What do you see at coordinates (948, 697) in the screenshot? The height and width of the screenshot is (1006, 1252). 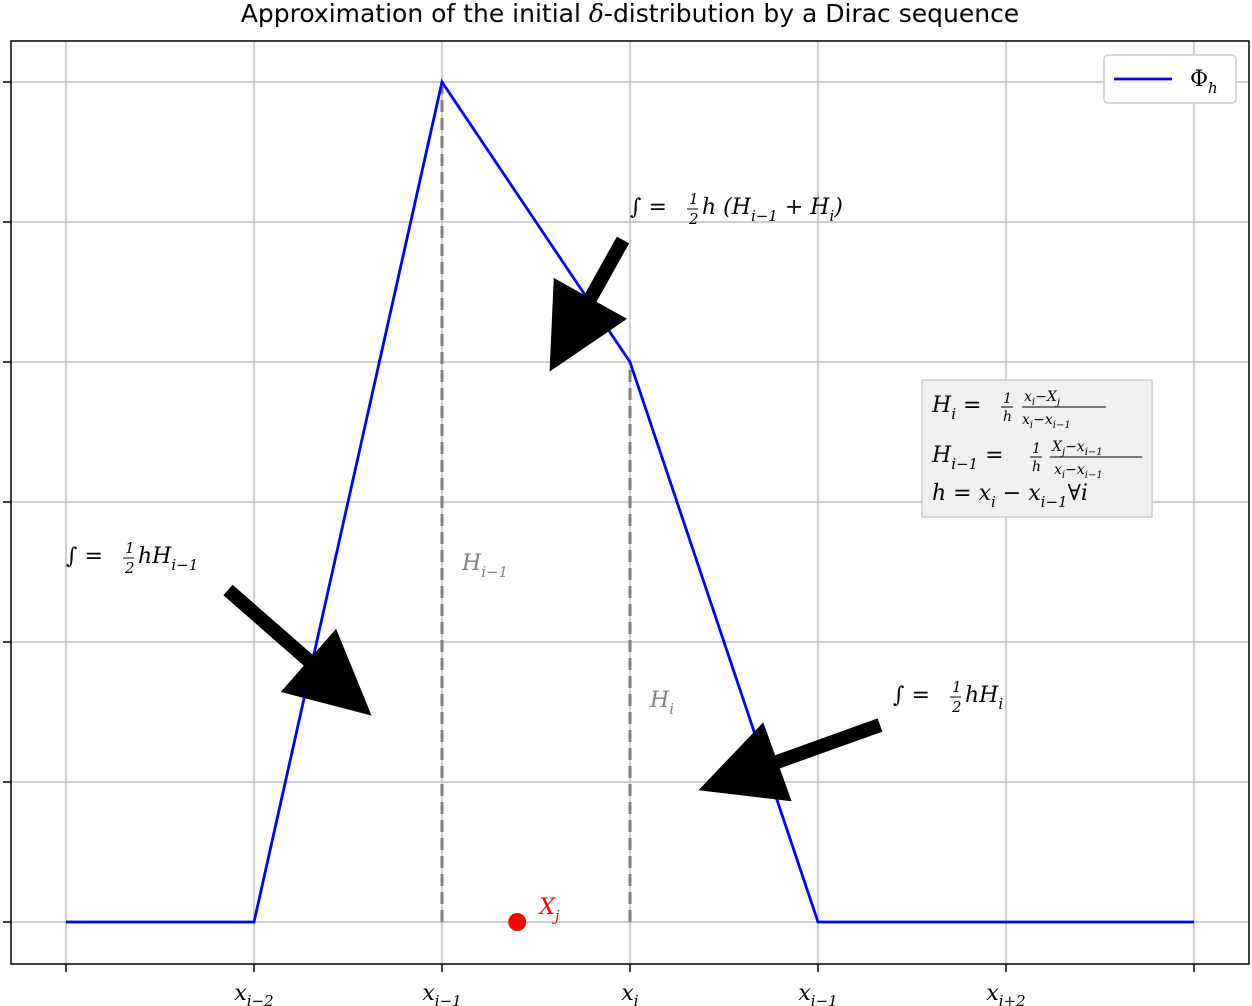 I see `annotation-right: ∫ = 1 2 hHi` at bounding box center [948, 697].